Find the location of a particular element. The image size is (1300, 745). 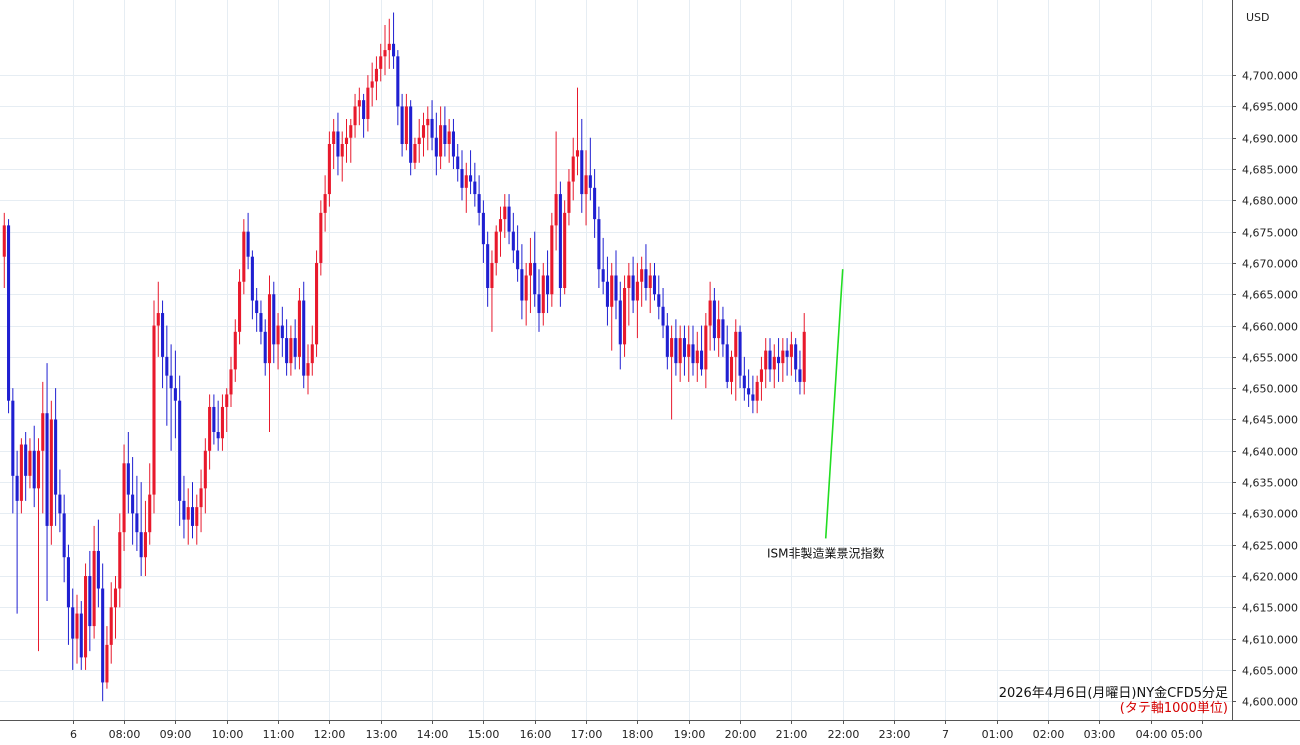

currency-label: USD is located at coordinates (1258, 17).